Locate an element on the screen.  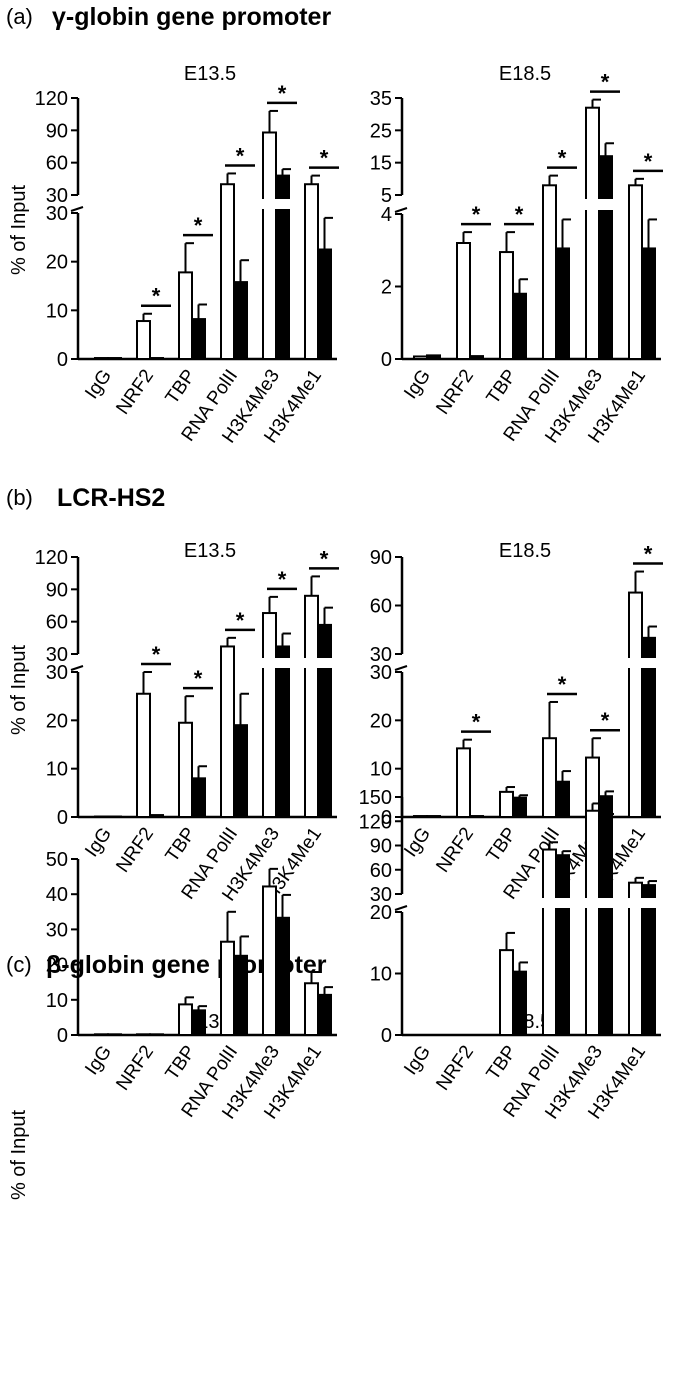
y-tick-label: 2 is located at coordinates (386, 288).